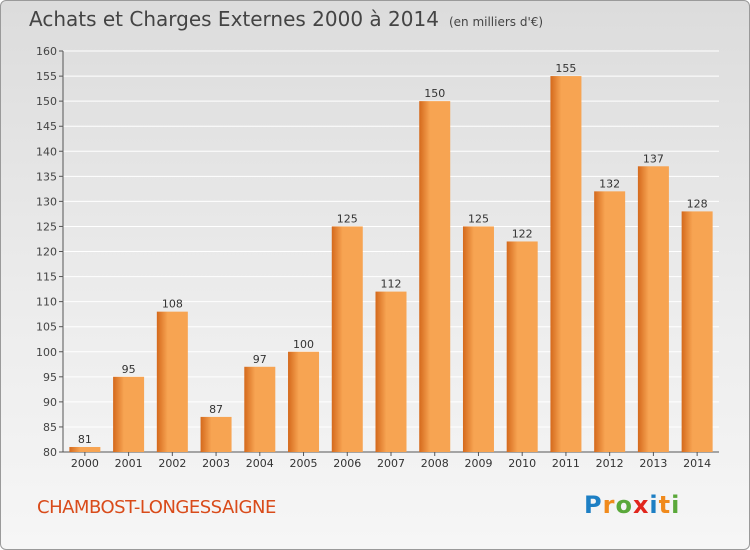  What do you see at coordinates (653, 463) in the screenshot?
I see `x-tick-label: 2013` at bounding box center [653, 463].